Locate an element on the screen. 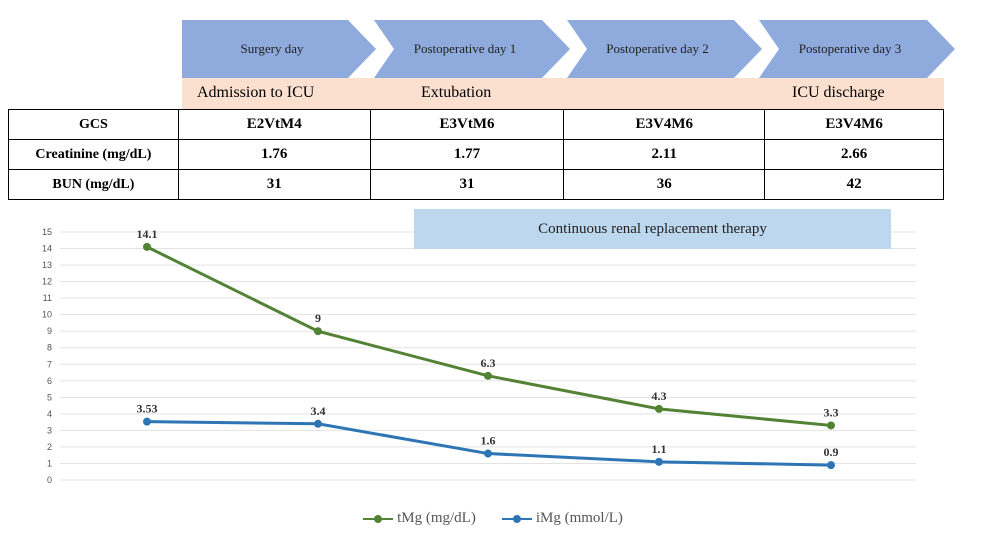  row-label-gcs: GCS is located at coordinates (93, 124).